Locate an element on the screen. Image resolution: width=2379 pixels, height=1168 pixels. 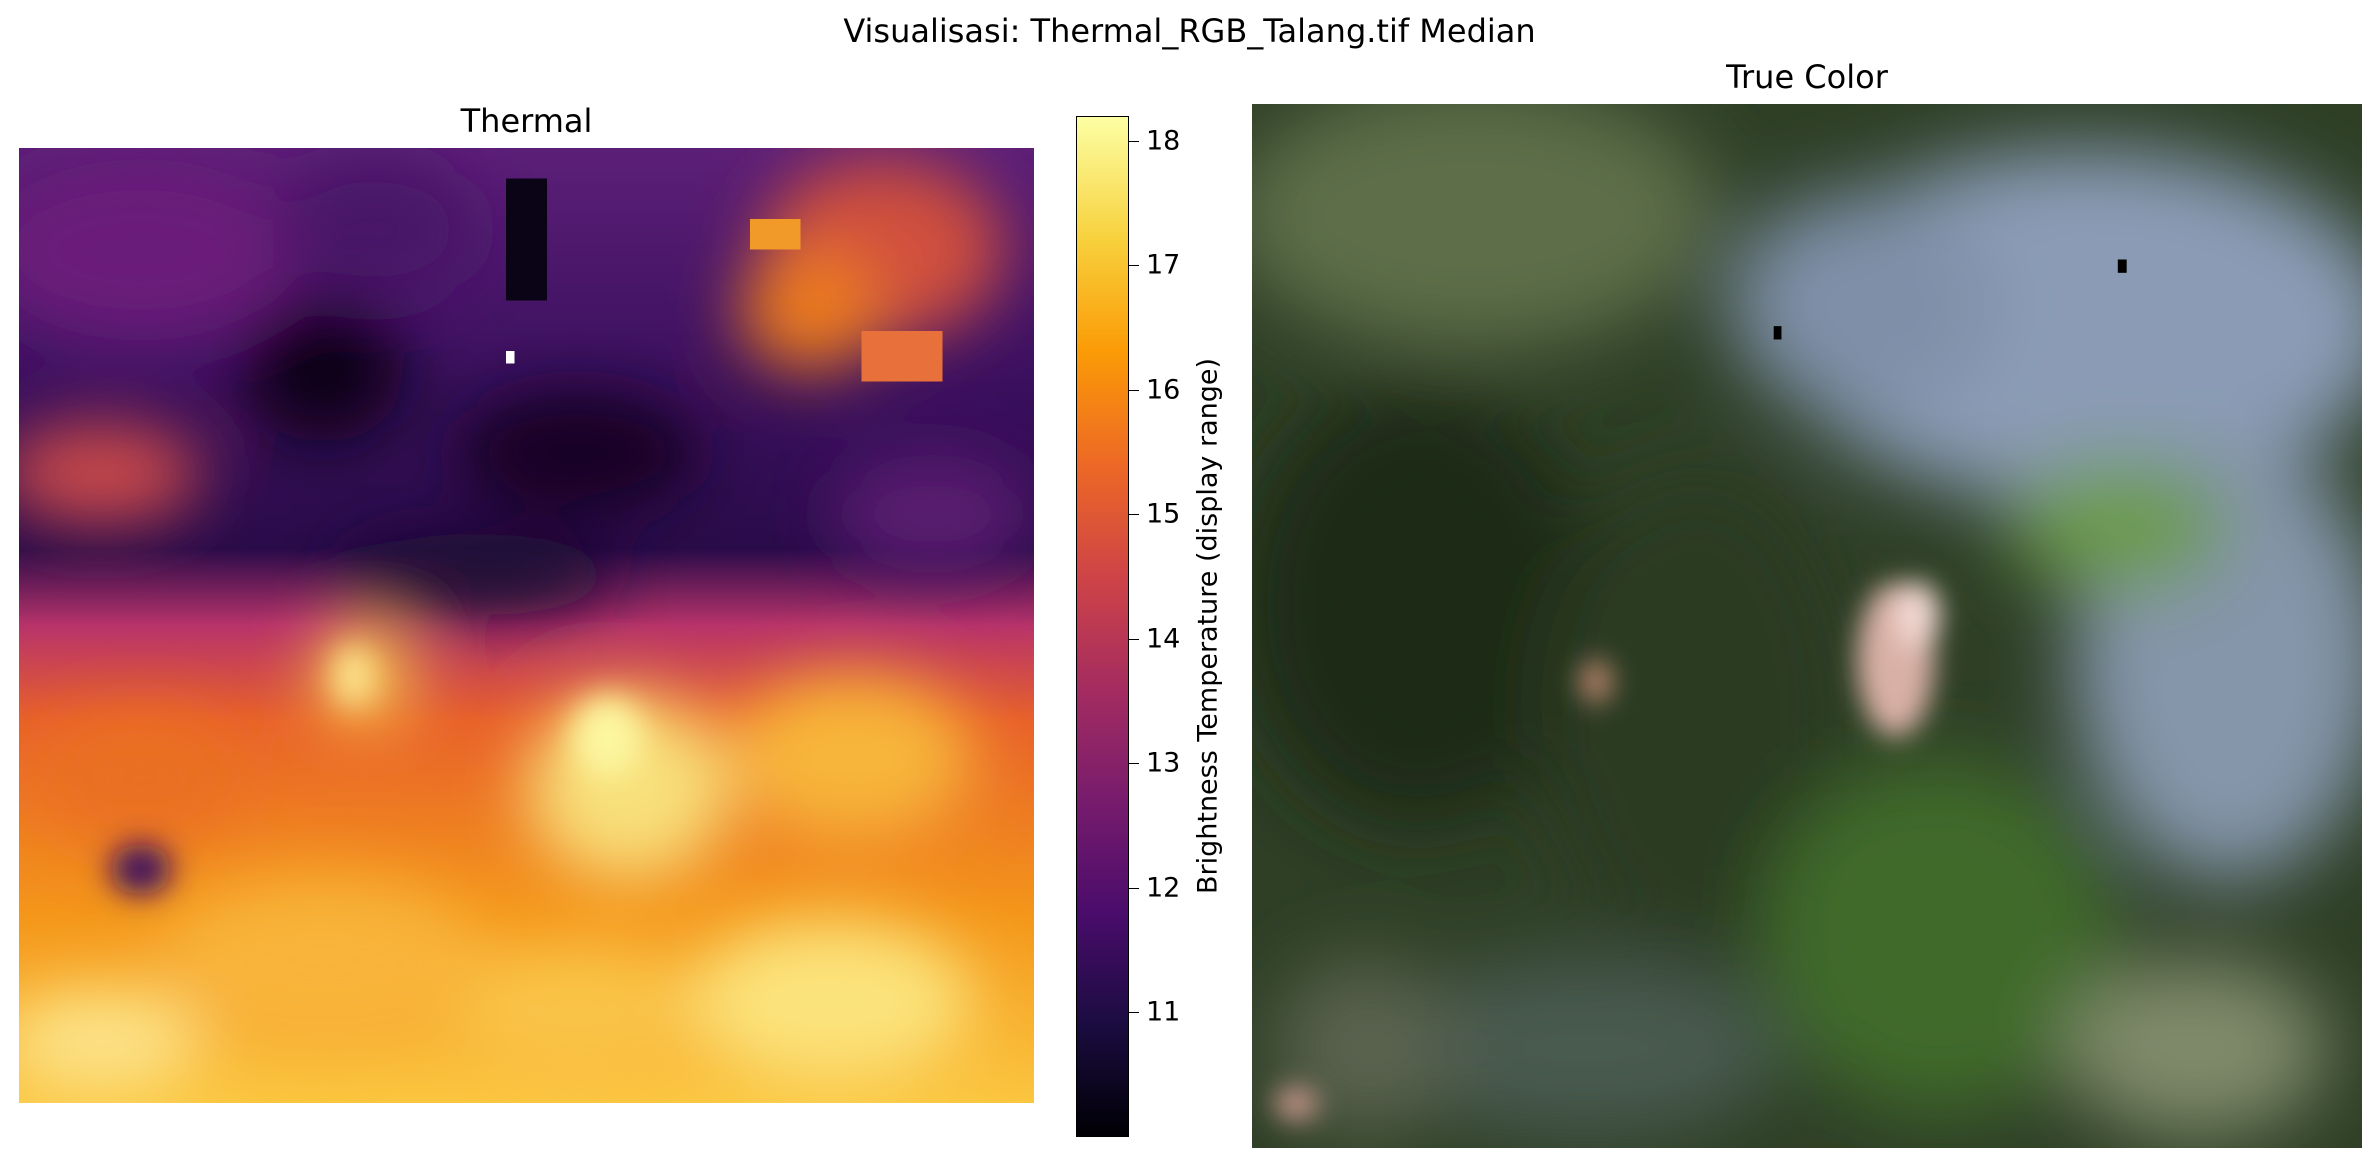
thermal-panel-title: Thermal is located at coordinates (526, 121).